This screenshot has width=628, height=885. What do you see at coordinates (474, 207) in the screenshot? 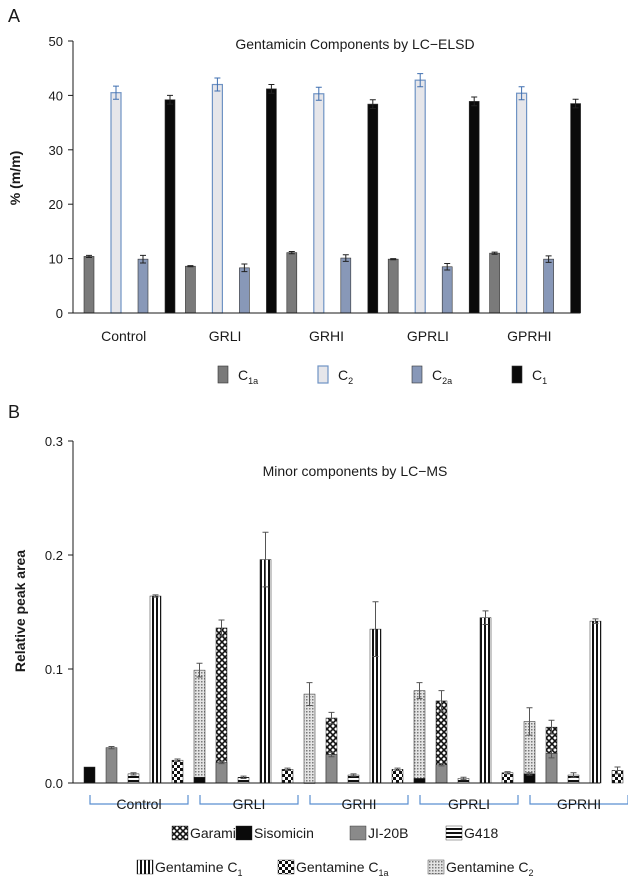
I see `bar-c1-gprli` at bounding box center [474, 207].